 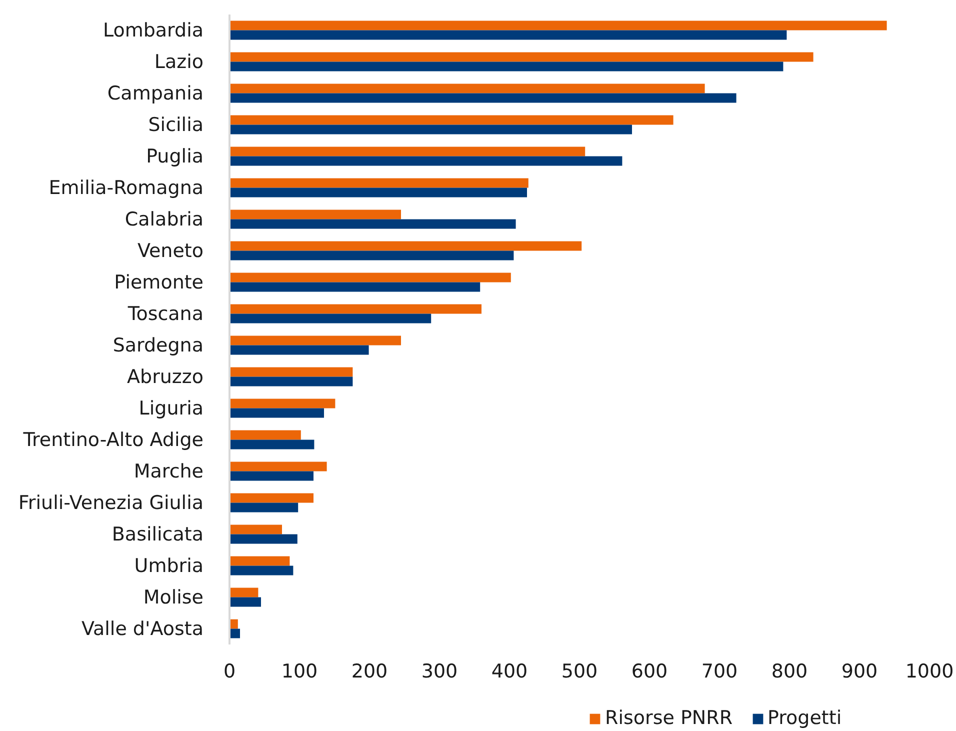 What do you see at coordinates (859, 671) in the screenshot?
I see `x-tick-label: 900` at bounding box center [859, 671].